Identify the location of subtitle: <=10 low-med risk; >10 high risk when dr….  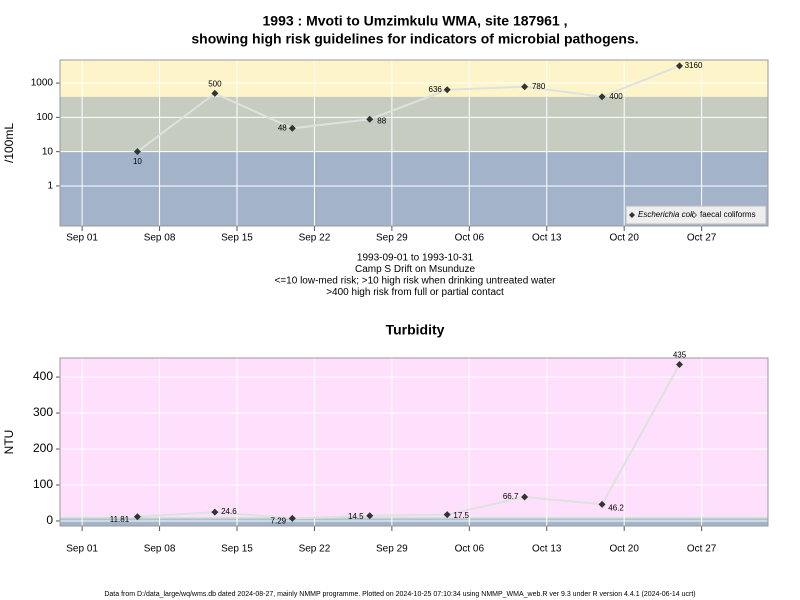
(416, 281).